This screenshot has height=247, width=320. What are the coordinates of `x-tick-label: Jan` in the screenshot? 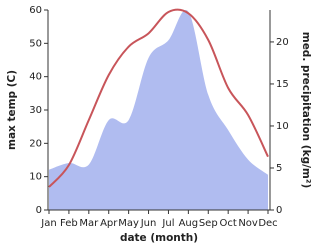 It's located at (48, 223).